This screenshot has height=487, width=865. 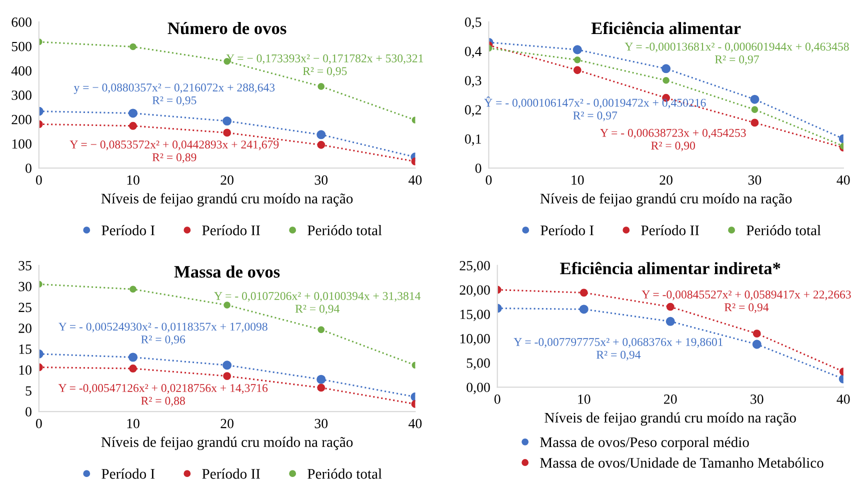 I want to click on y-tick-label: 200, so click(x=22, y=119).